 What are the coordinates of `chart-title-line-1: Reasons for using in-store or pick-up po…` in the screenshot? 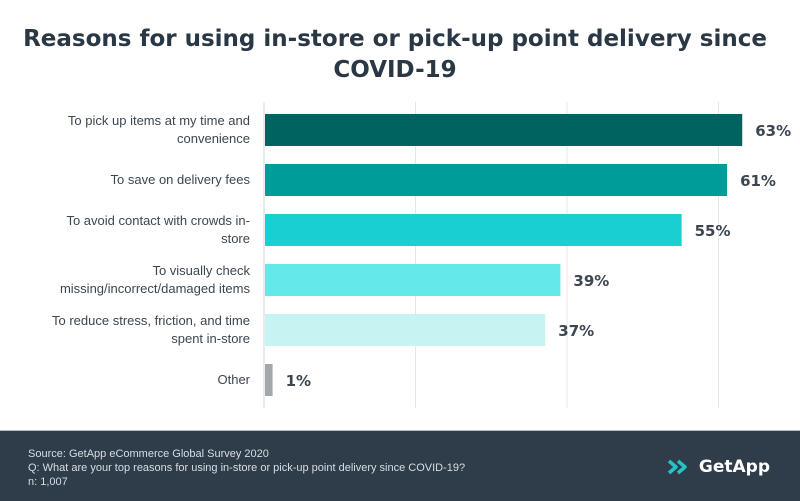 It's located at (395, 39).